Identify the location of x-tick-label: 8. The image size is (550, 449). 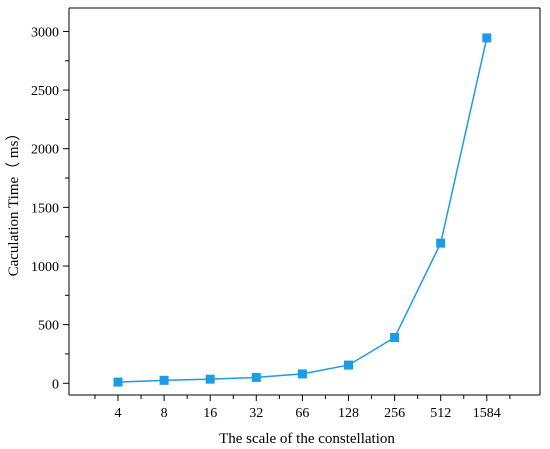
(164, 413).